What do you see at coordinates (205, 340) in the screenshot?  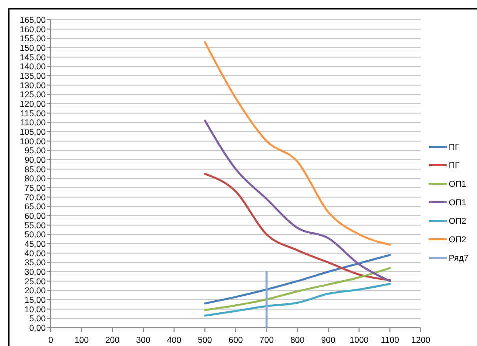 I see `x-tick-label: 500` at bounding box center [205, 340].